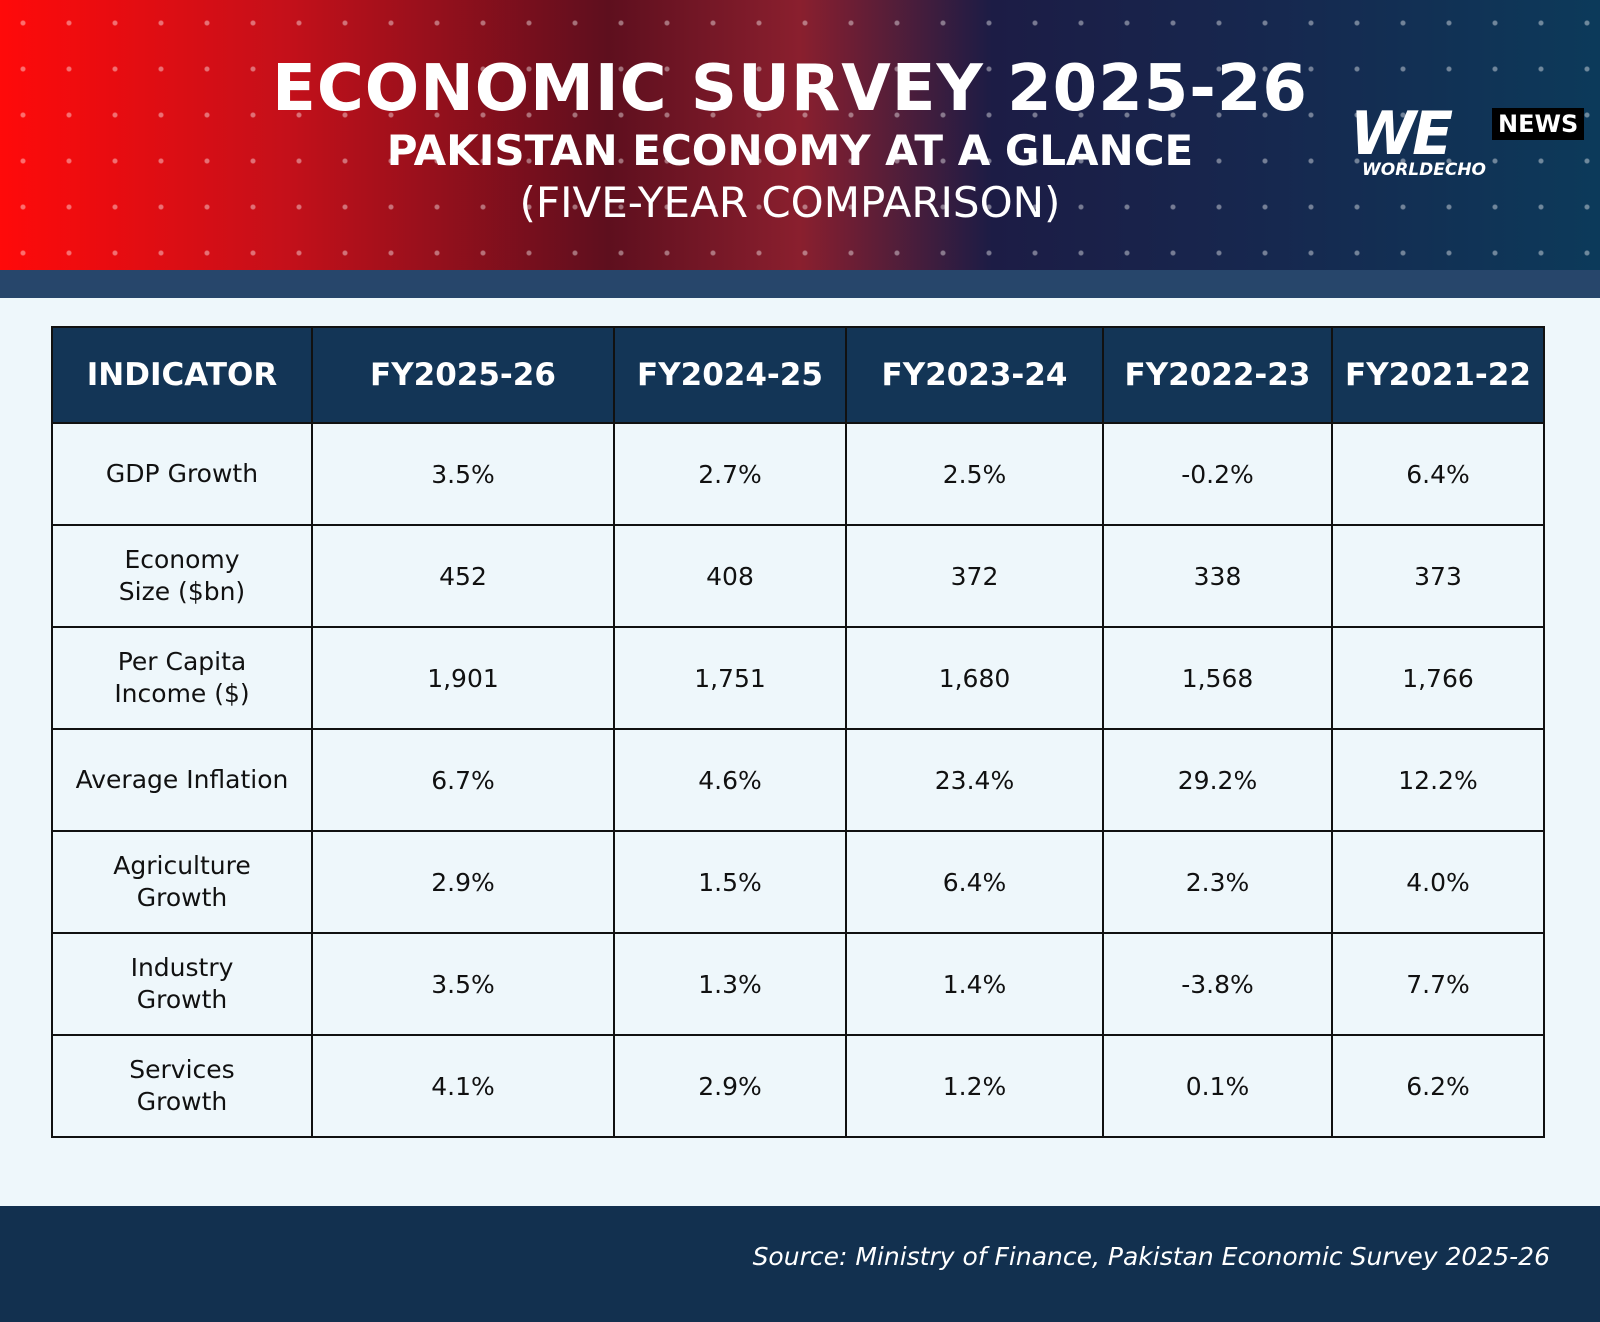  Describe the element at coordinates (182, 375) in the screenshot. I see `column-header: INDICATOR` at that location.